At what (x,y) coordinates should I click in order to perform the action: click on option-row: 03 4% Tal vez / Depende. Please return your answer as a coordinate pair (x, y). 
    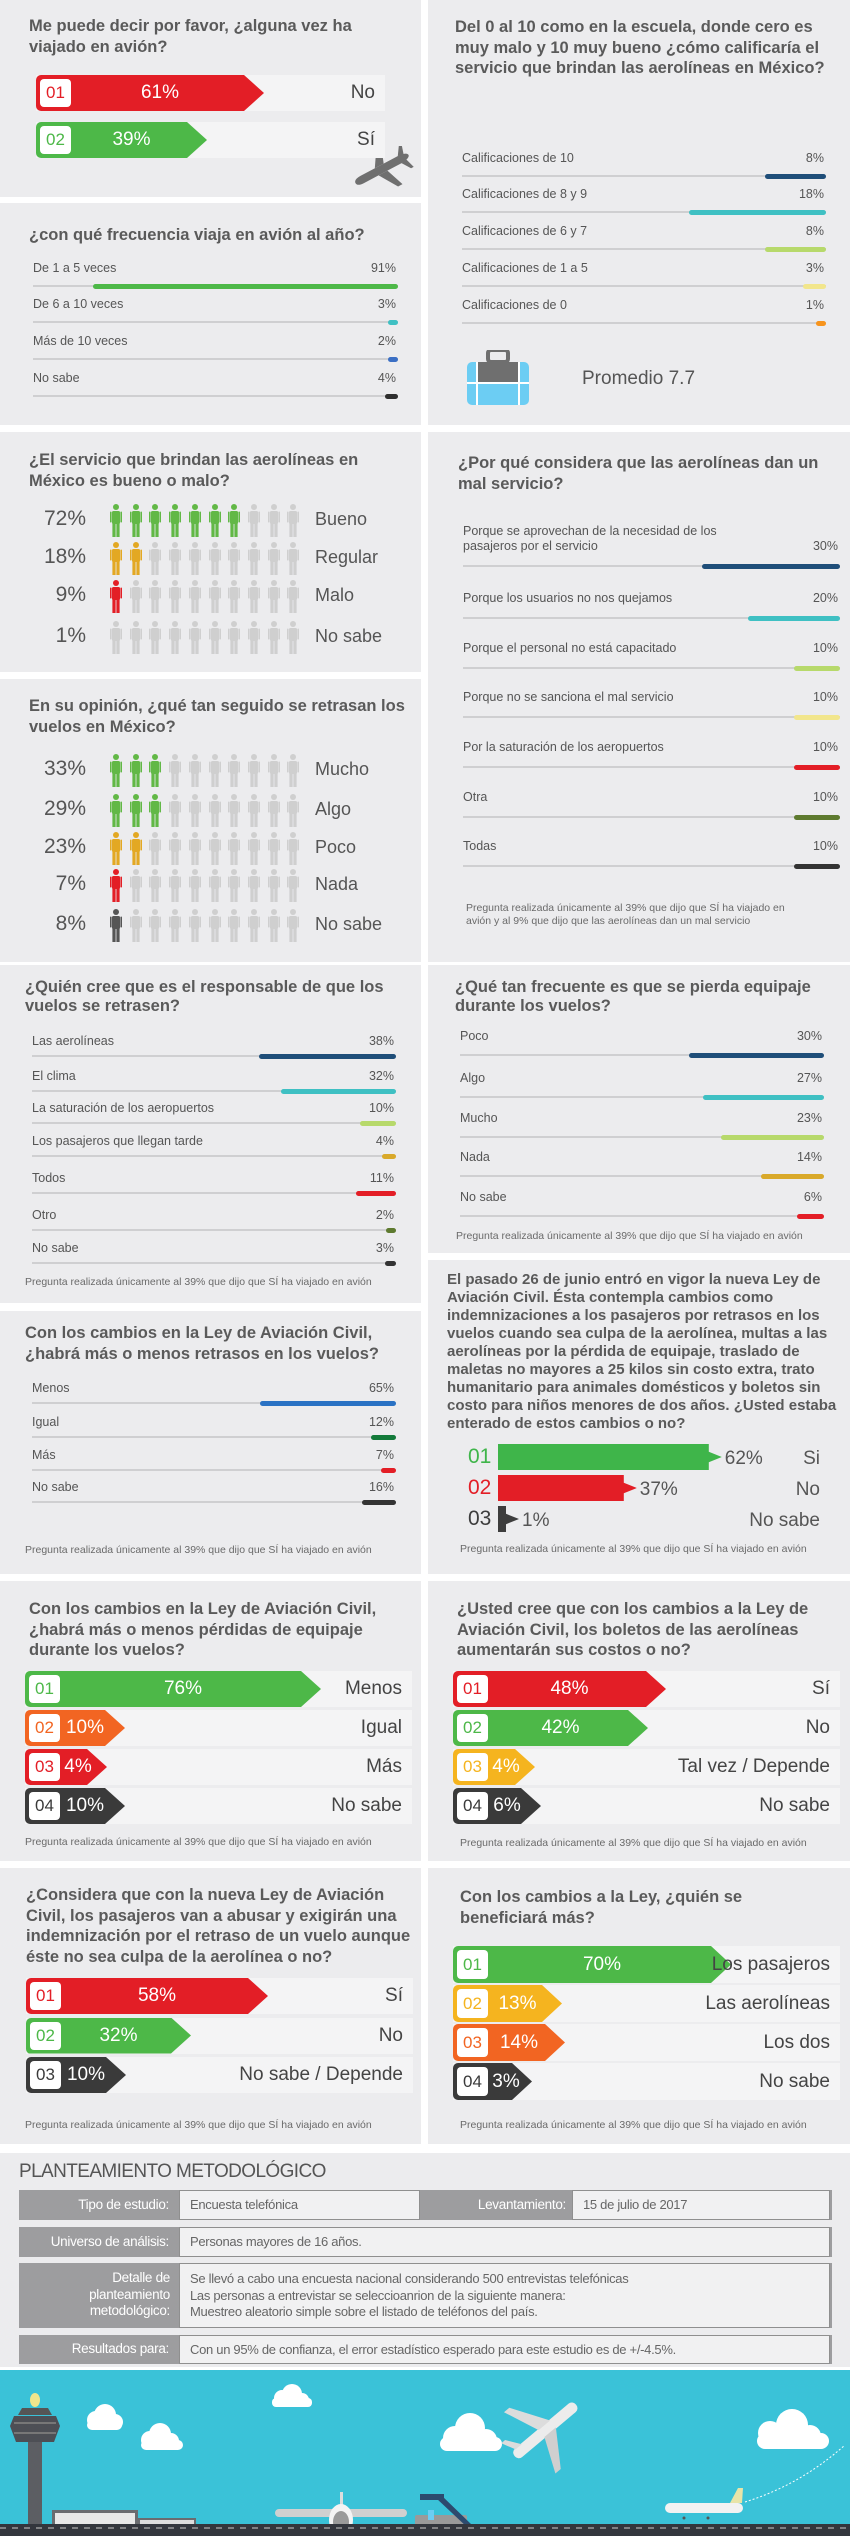
    Looking at the image, I should click on (646, 1767).